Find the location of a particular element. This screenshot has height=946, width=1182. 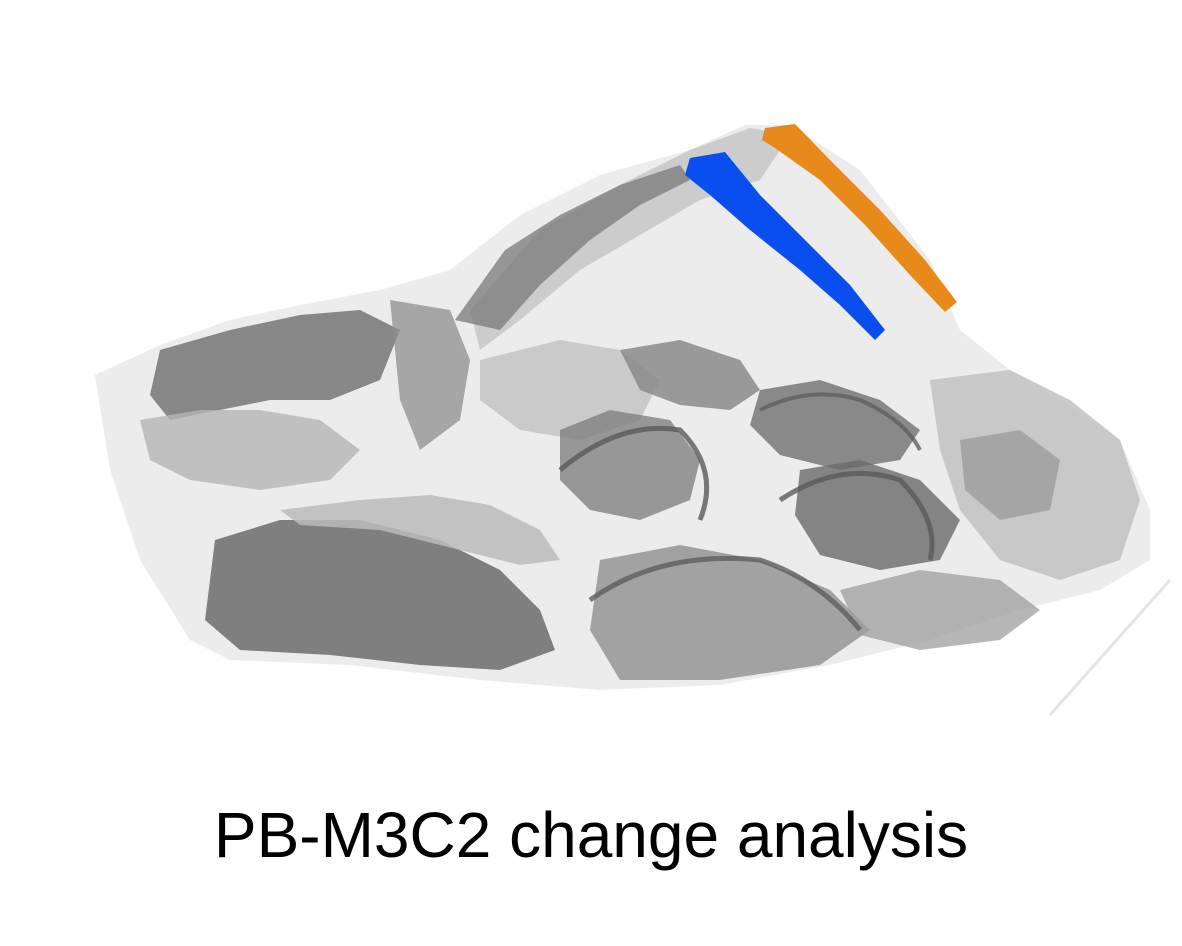

ground-line is located at coordinates (1110, 647).